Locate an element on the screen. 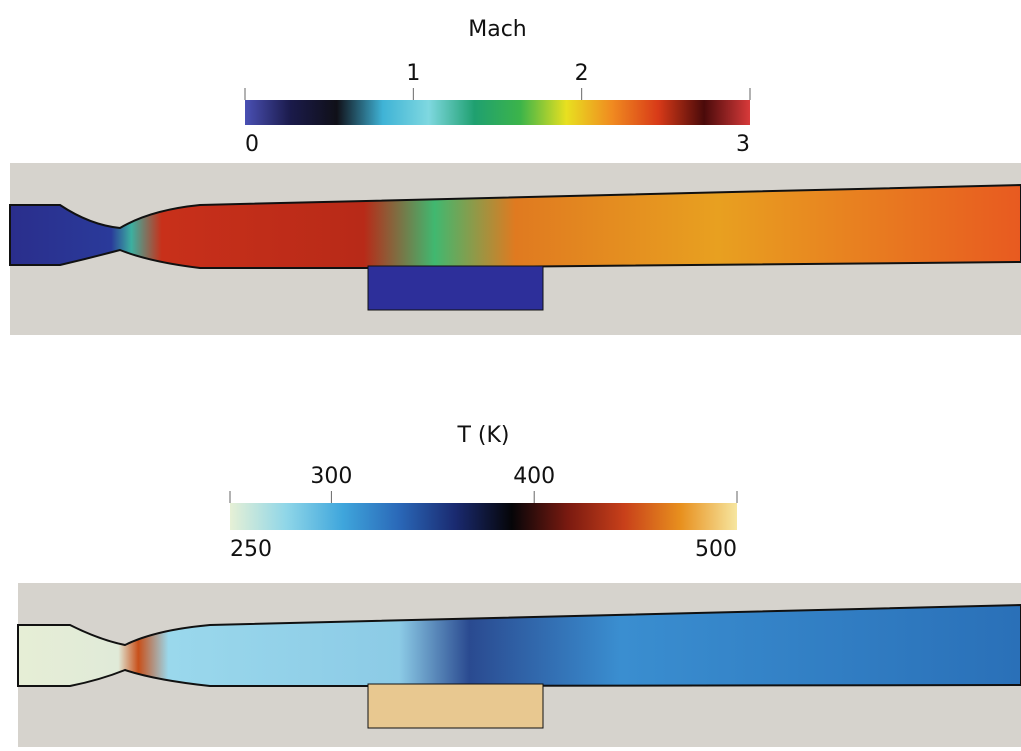 The width and height of the screenshot is (1021, 751). tick-label: 3 is located at coordinates (743, 144).